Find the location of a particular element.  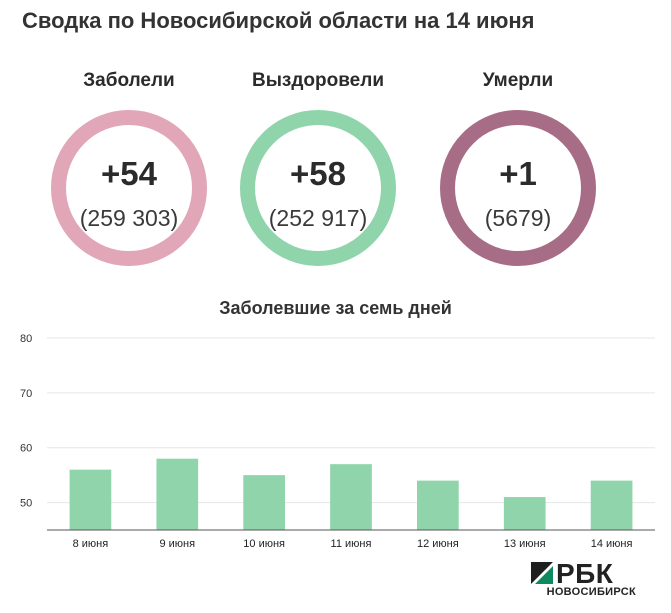

rbk-logo-subtitle: НОВОСИБИРСК is located at coordinates (591, 592).